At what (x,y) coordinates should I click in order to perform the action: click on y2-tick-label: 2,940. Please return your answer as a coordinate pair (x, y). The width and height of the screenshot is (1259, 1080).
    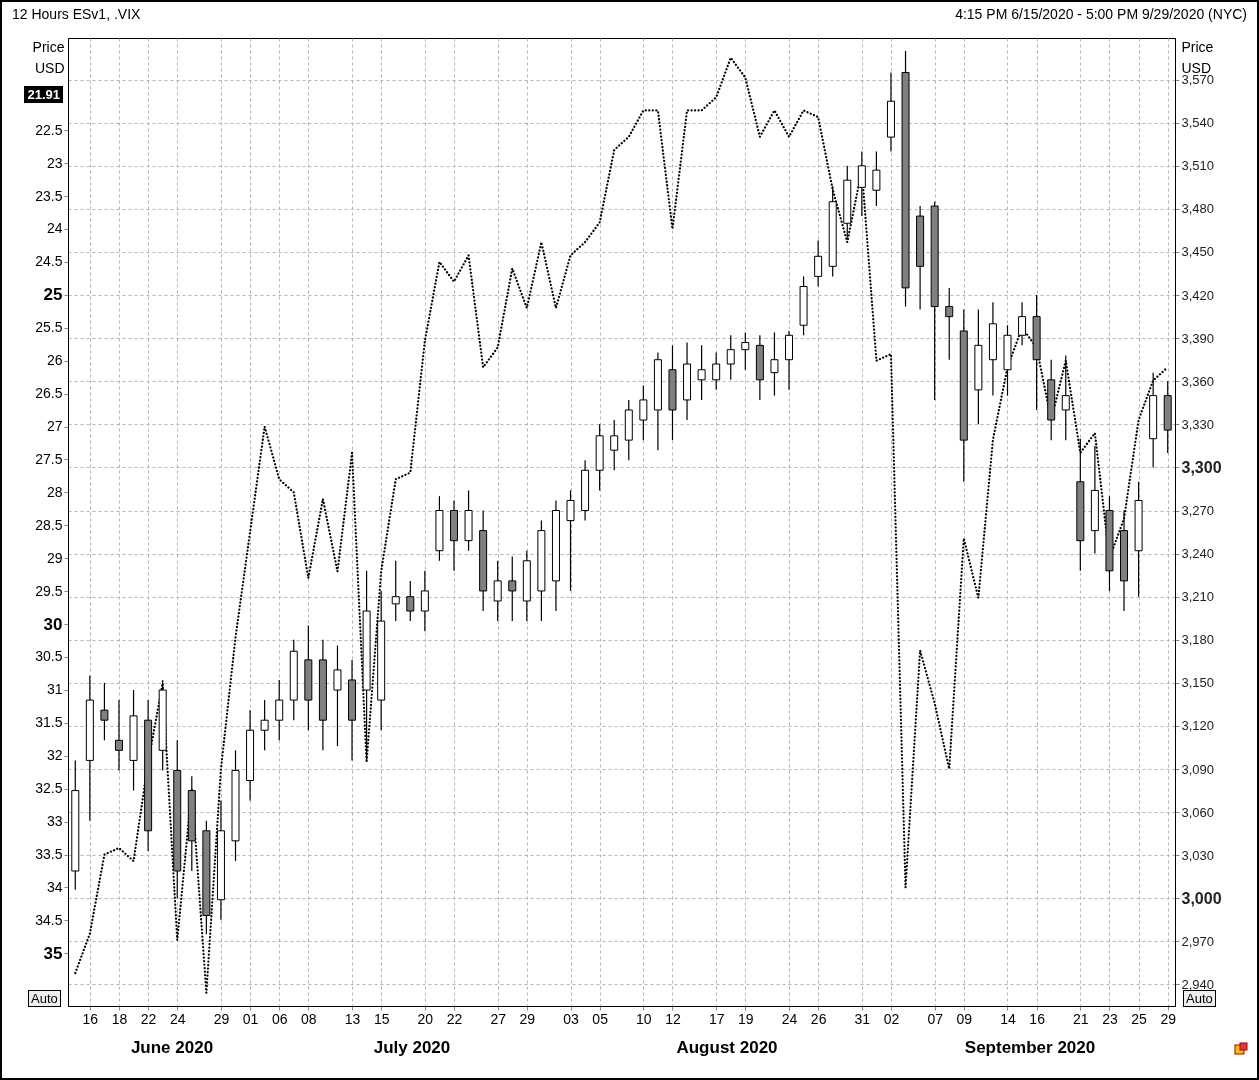
    Looking at the image, I should click on (1198, 984).